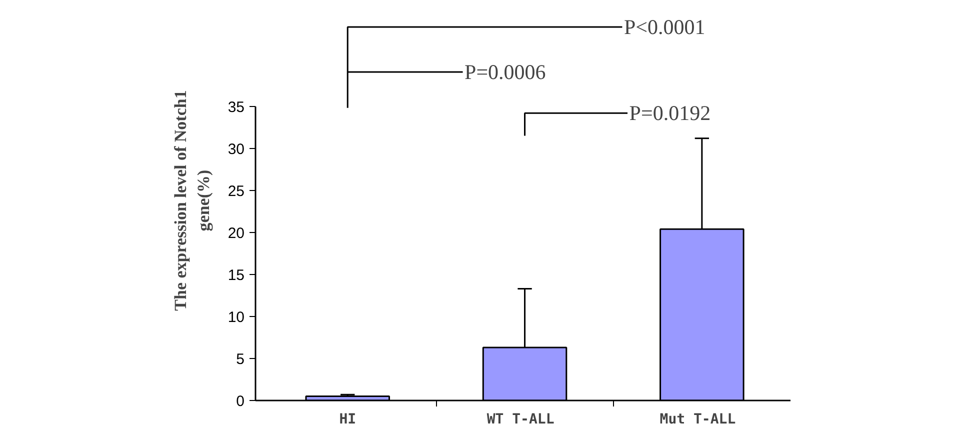  I want to click on y-tick-label: 30, so click(236, 149).